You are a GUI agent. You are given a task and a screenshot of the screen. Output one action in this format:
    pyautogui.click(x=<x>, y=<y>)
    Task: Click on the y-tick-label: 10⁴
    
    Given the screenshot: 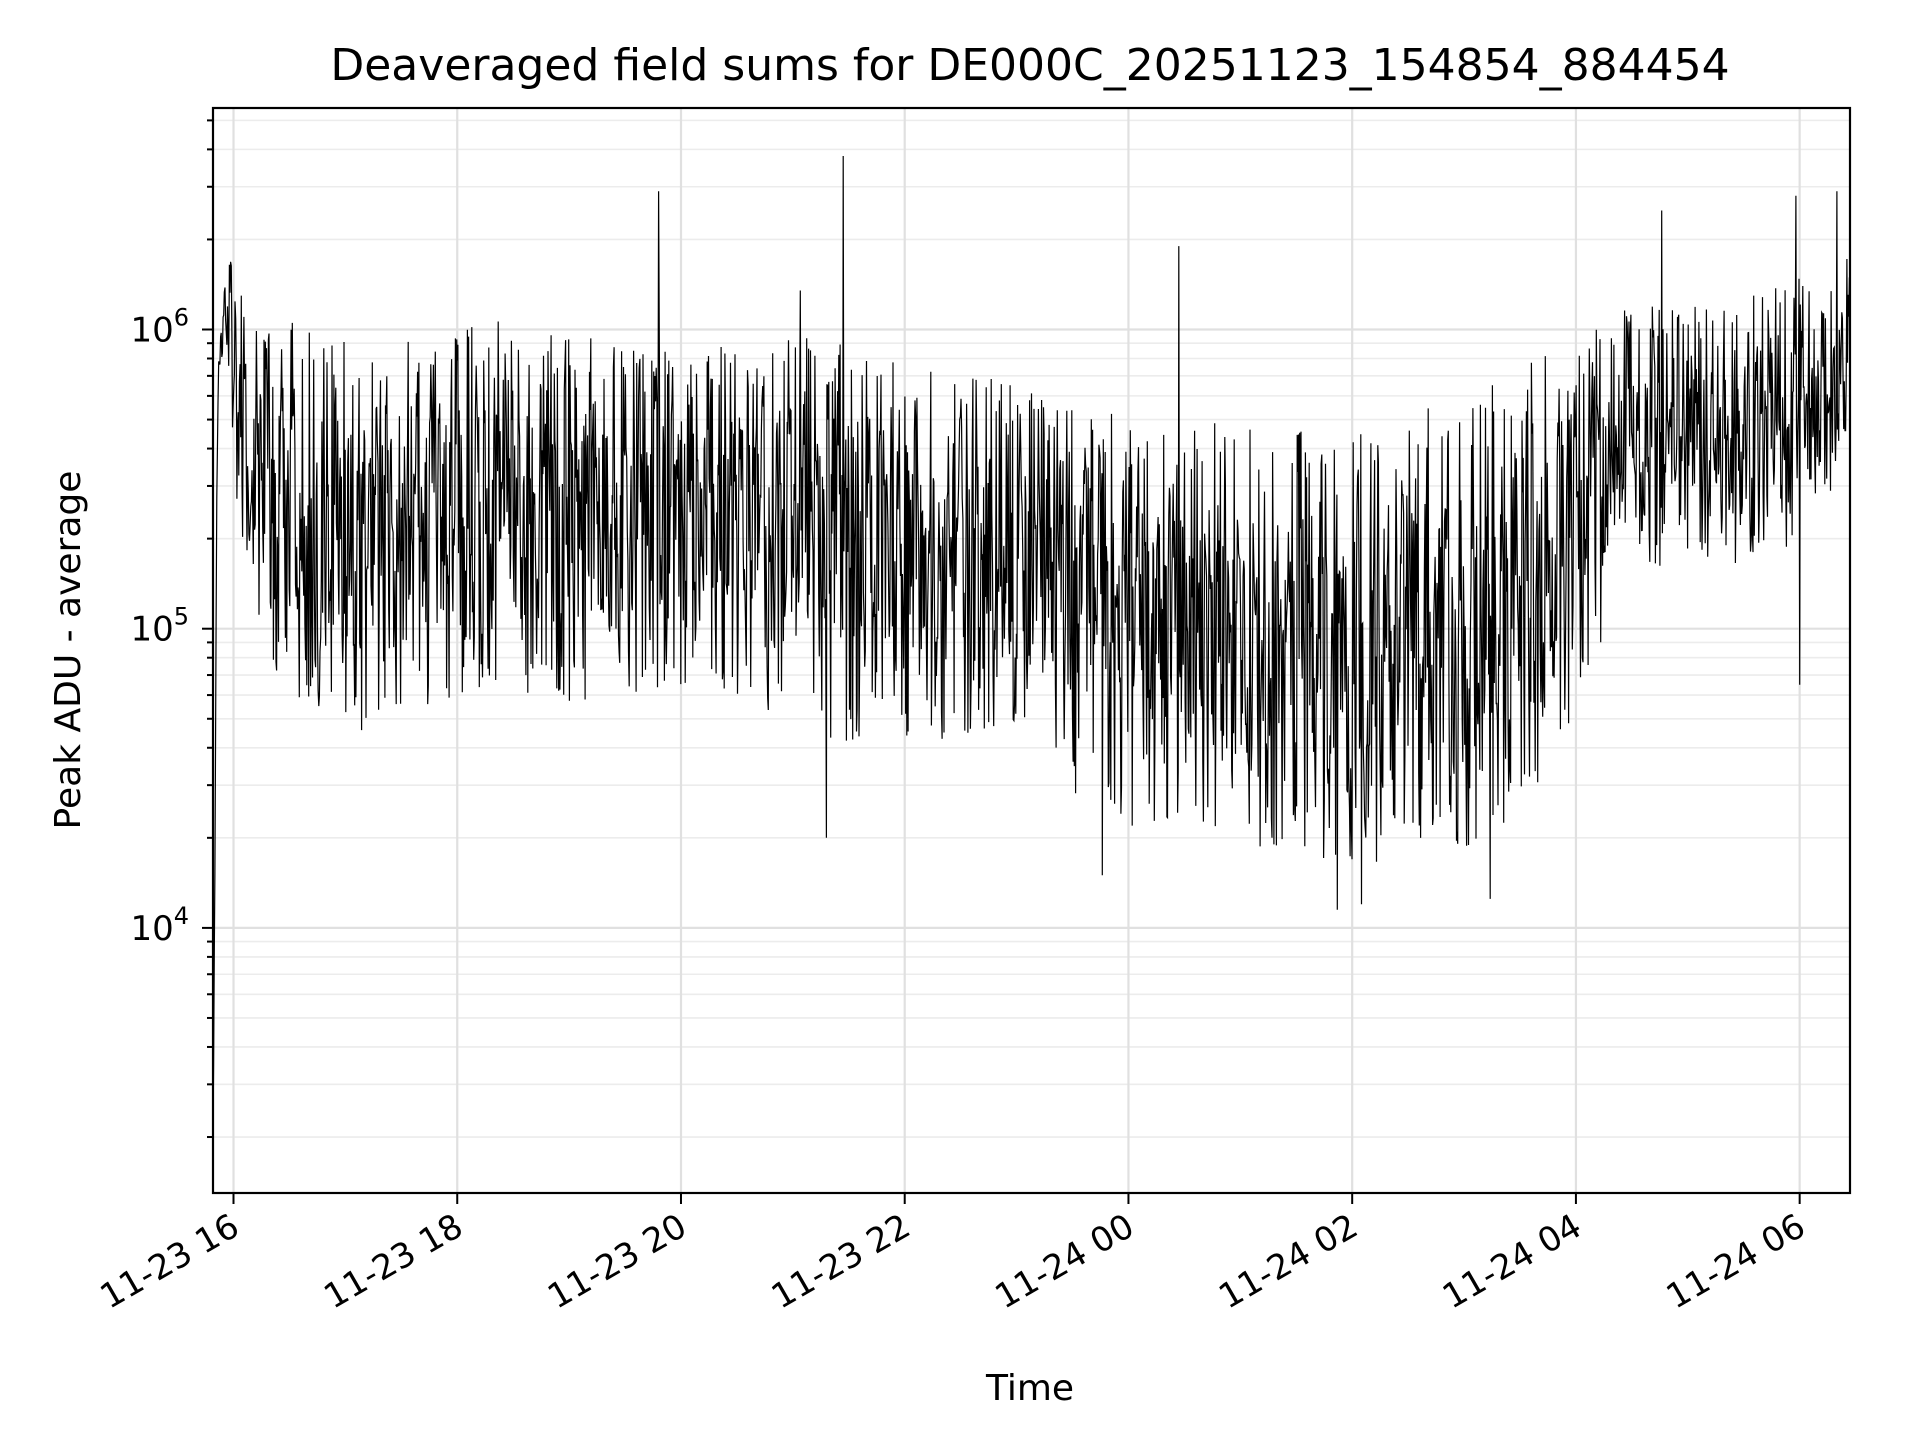 What is the action you would take?
    pyautogui.click(x=159, y=925)
    